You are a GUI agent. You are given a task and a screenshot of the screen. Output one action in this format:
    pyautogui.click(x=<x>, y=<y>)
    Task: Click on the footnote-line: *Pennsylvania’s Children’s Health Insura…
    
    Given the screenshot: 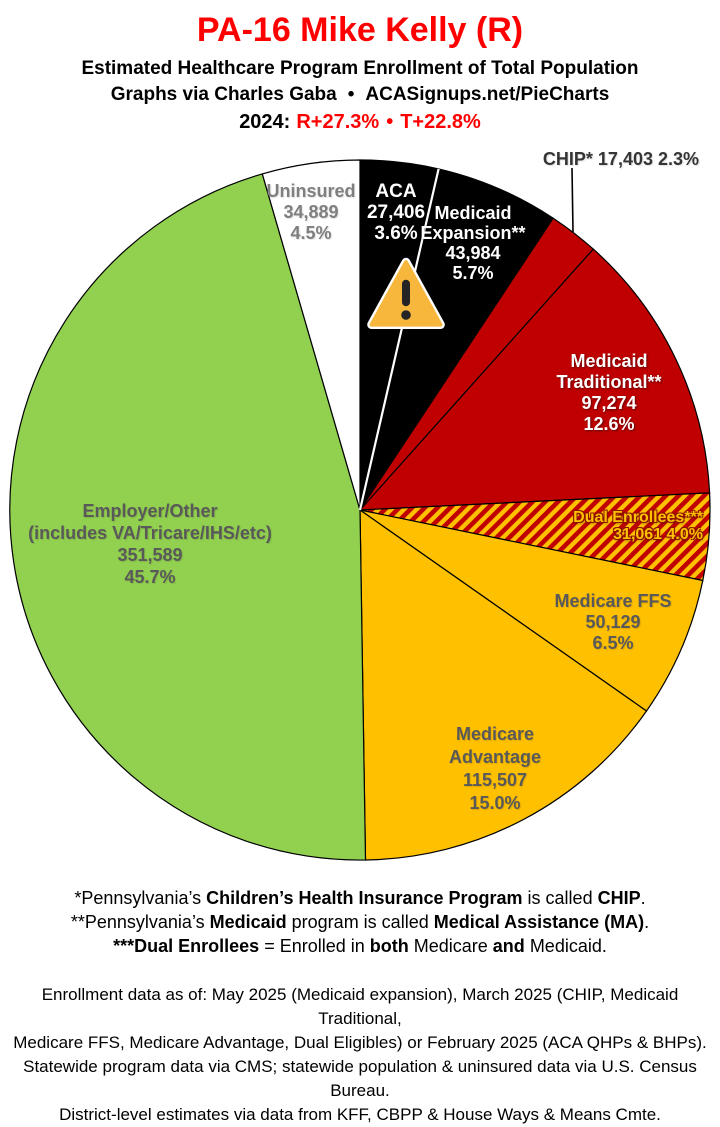 What is the action you would take?
    pyautogui.click(x=360, y=898)
    